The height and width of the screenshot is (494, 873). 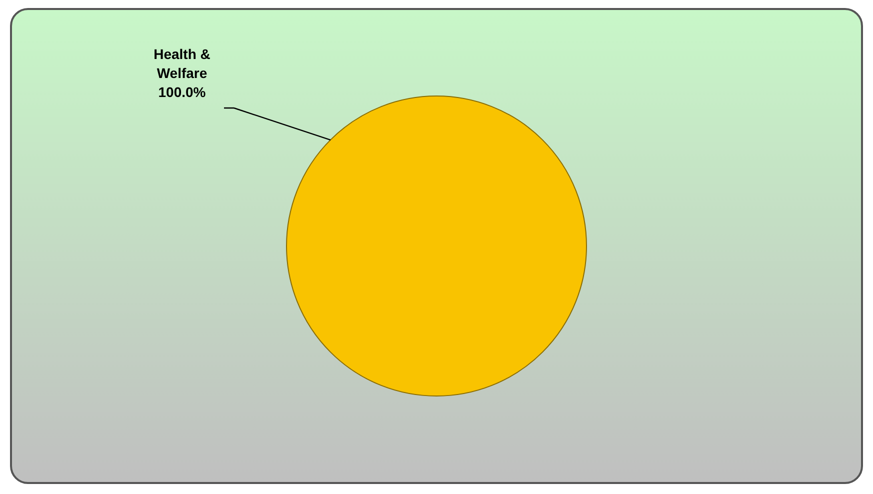 What do you see at coordinates (182, 92) in the screenshot?
I see `data-label: 100.0%` at bounding box center [182, 92].